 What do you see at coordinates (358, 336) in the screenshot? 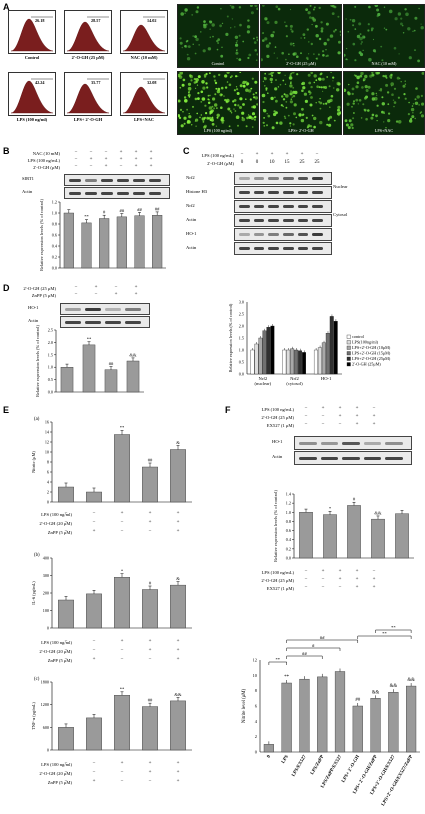
I see `legend-label: control` at bounding box center [358, 336].